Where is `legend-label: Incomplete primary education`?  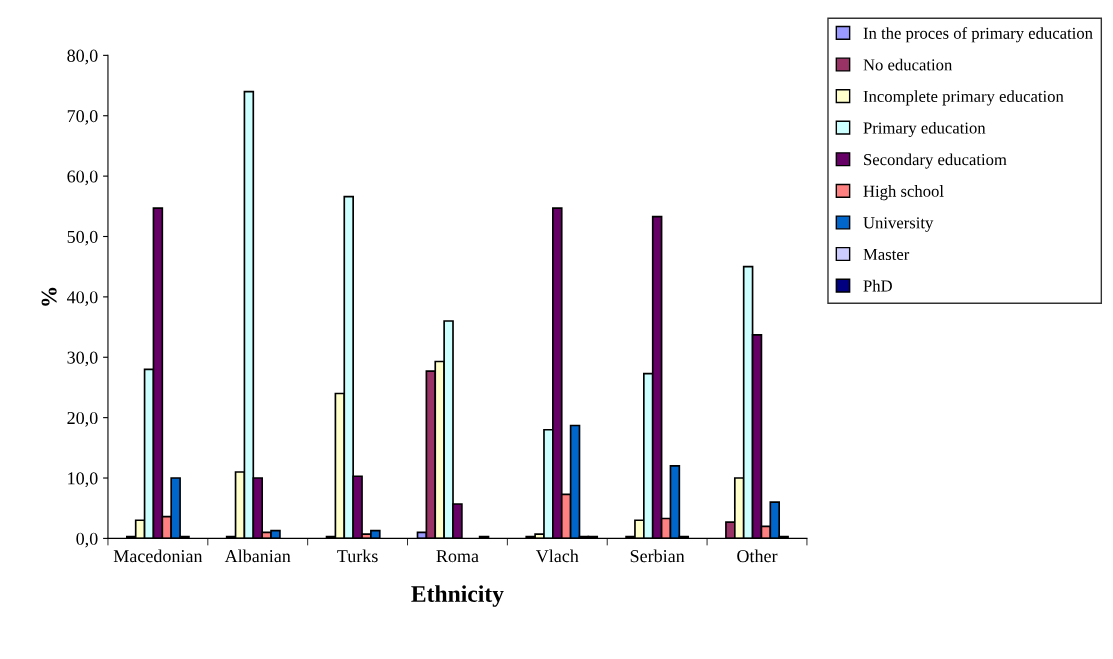
legend-label: Incomplete primary education is located at coordinates (963, 98).